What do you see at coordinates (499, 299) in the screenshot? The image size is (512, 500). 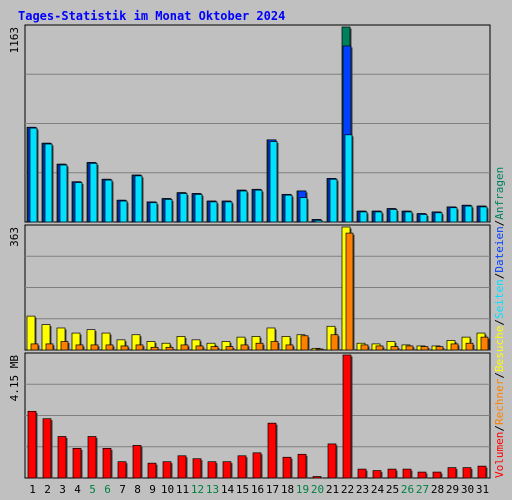 I see `legend-item-seiten: Seiten` at bounding box center [499, 299].